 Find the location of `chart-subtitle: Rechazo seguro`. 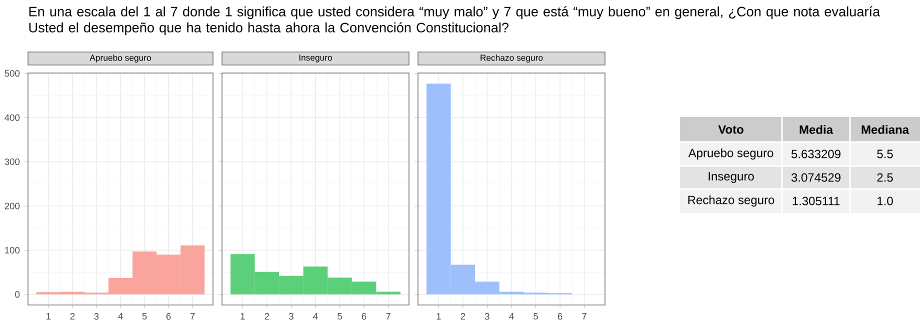

chart-subtitle: Rechazo seguro is located at coordinates (511, 58).